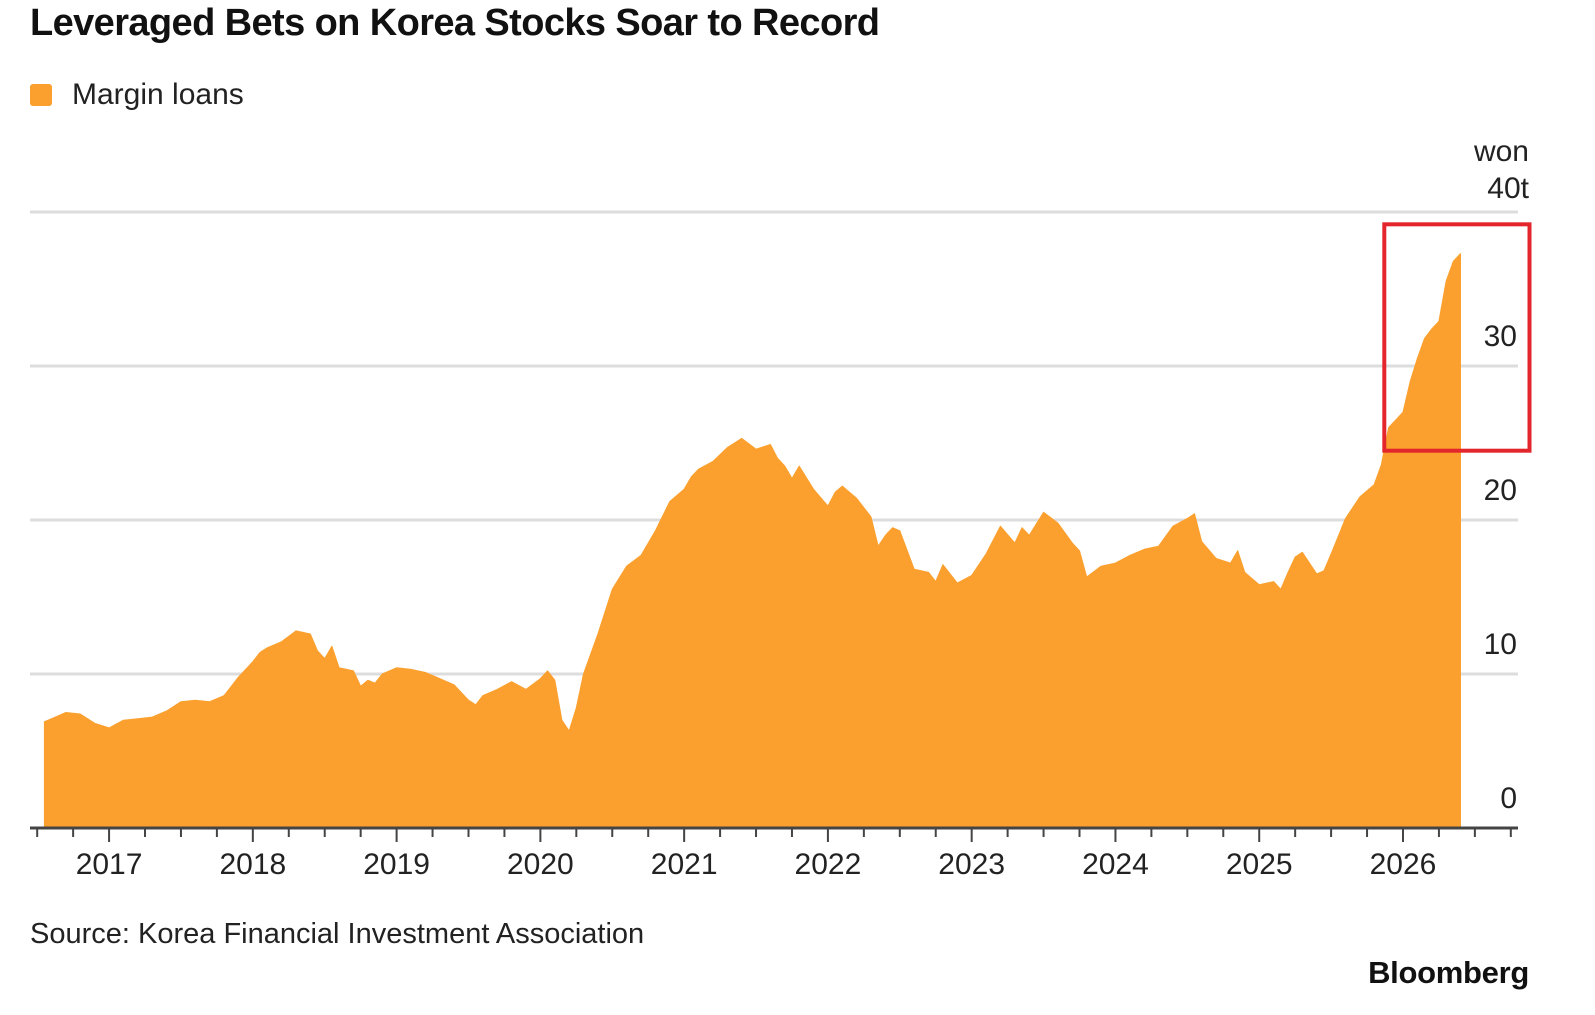 The height and width of the screenshot is (1015, 1595). Describe the element at coordinates (1448, 972) in the screenshot. I see `bloomberg-logo: Bloomberg` at that location.